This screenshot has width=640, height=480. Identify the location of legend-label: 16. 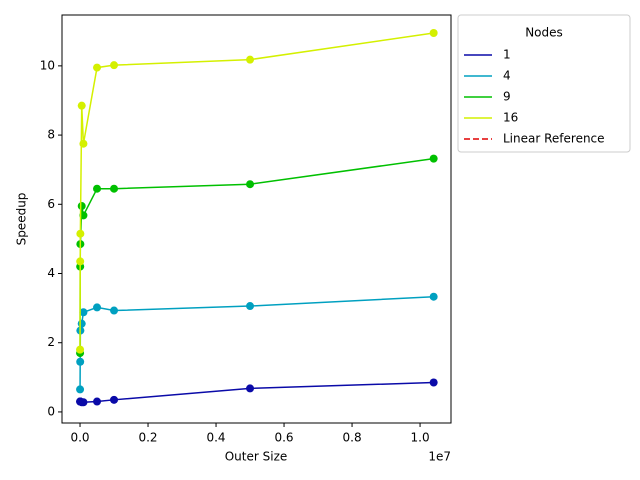
(510, 118).